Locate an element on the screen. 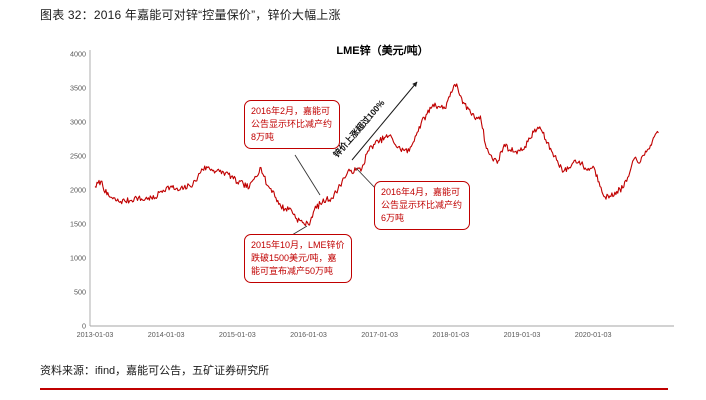 The height and width of the screenshot is (400, 706). y-tick-label: 1000 is located at coordinates (78, 258).